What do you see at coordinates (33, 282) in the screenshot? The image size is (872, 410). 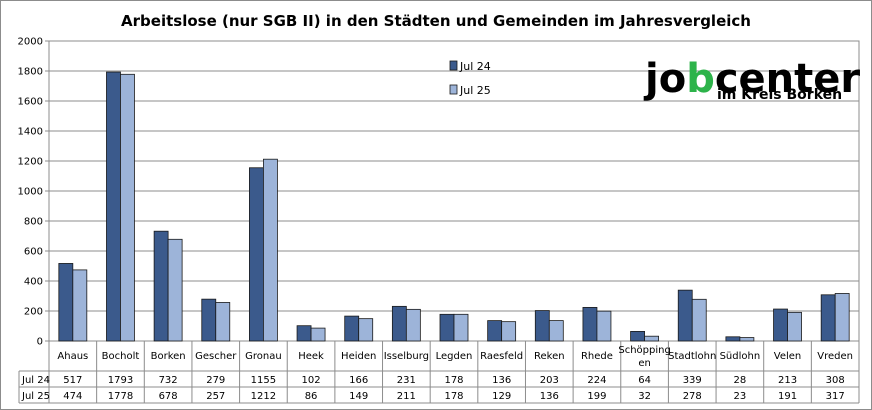 I see `y-tick-label: 400` at bounding box center [33, 282].